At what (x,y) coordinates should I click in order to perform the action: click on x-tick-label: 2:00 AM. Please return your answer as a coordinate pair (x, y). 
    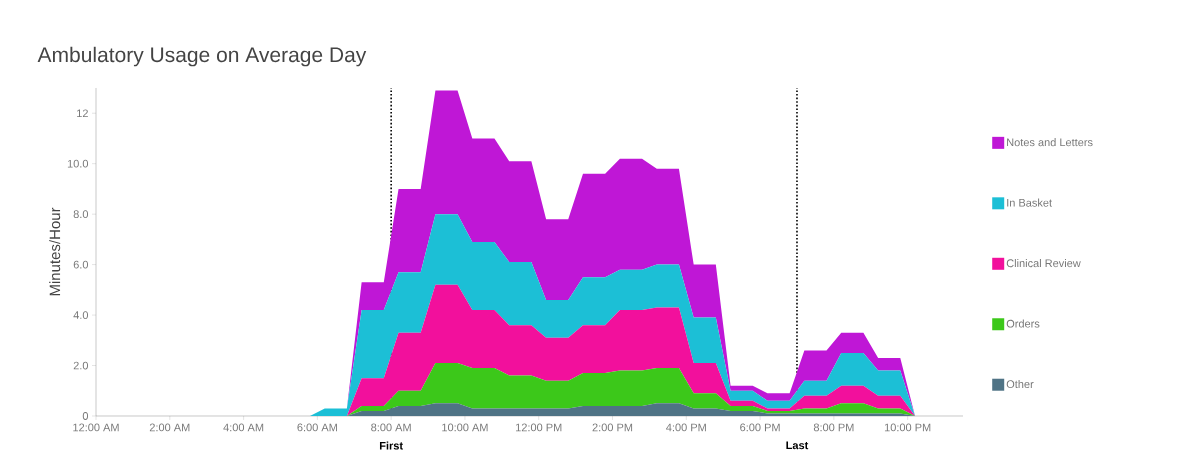
    Looking at the image, I should click on (169, 427).